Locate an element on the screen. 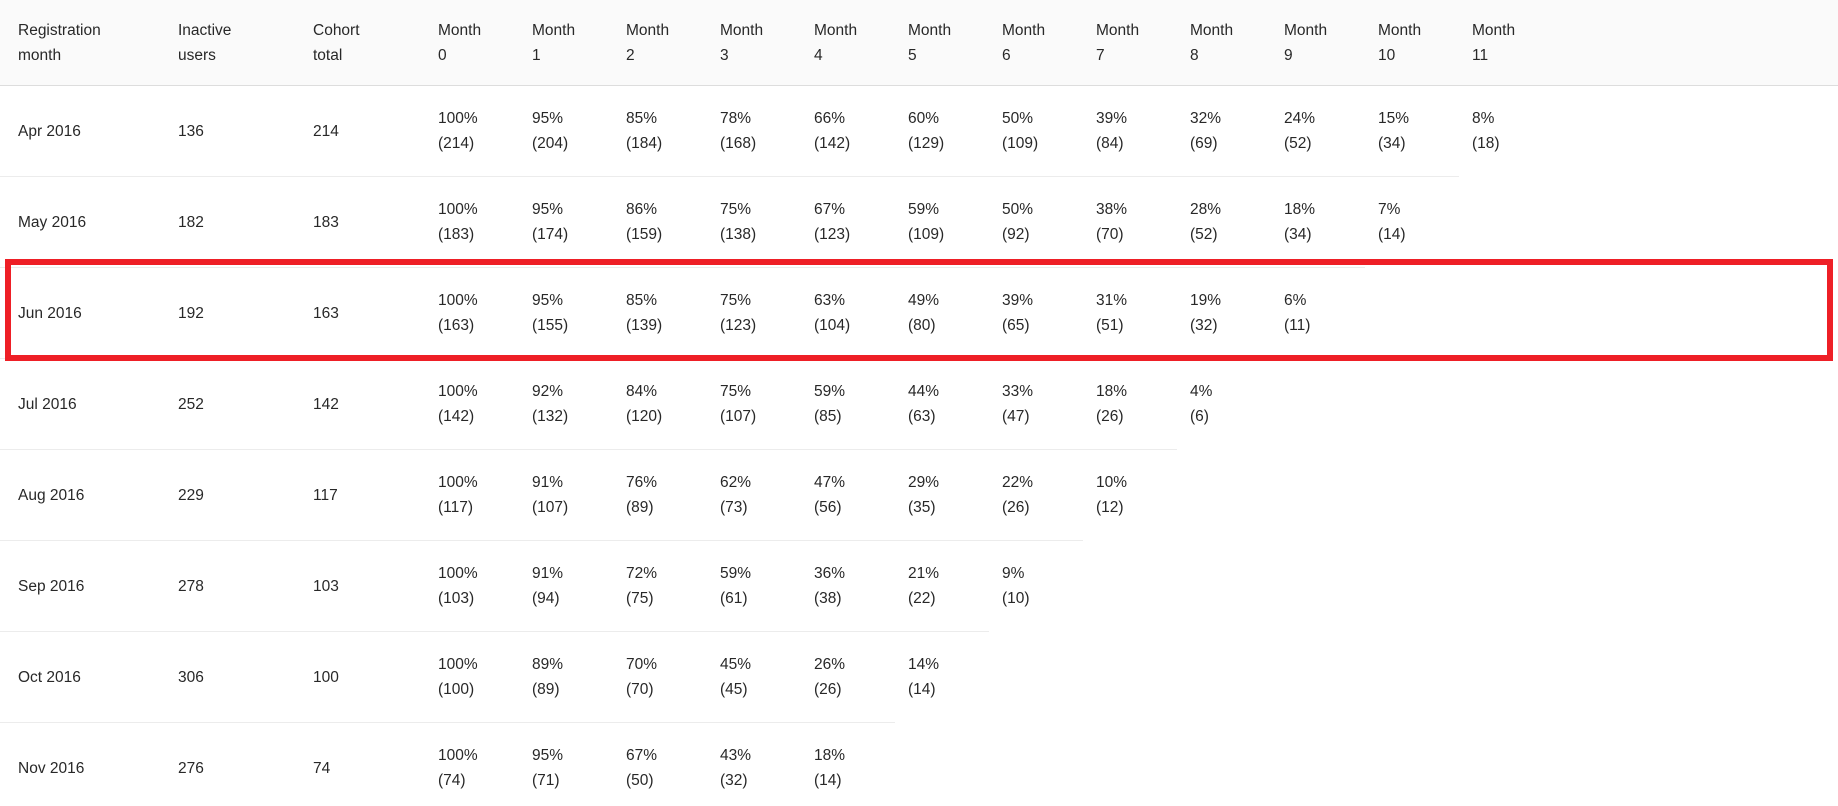  retention-count: (168) is located at coordinates (738, 143).